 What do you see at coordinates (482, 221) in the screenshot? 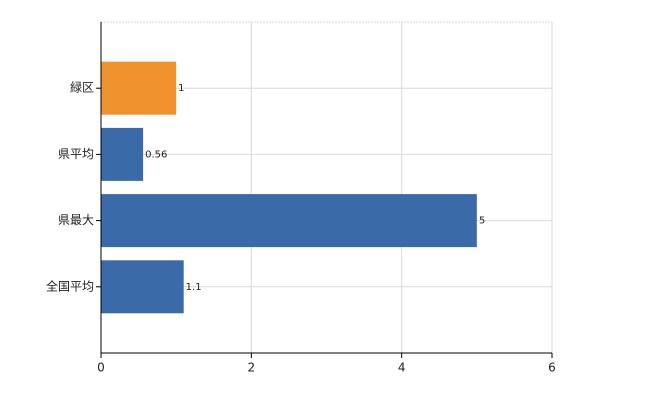
I see `value-label: 5` at bounding box center [482, 221].